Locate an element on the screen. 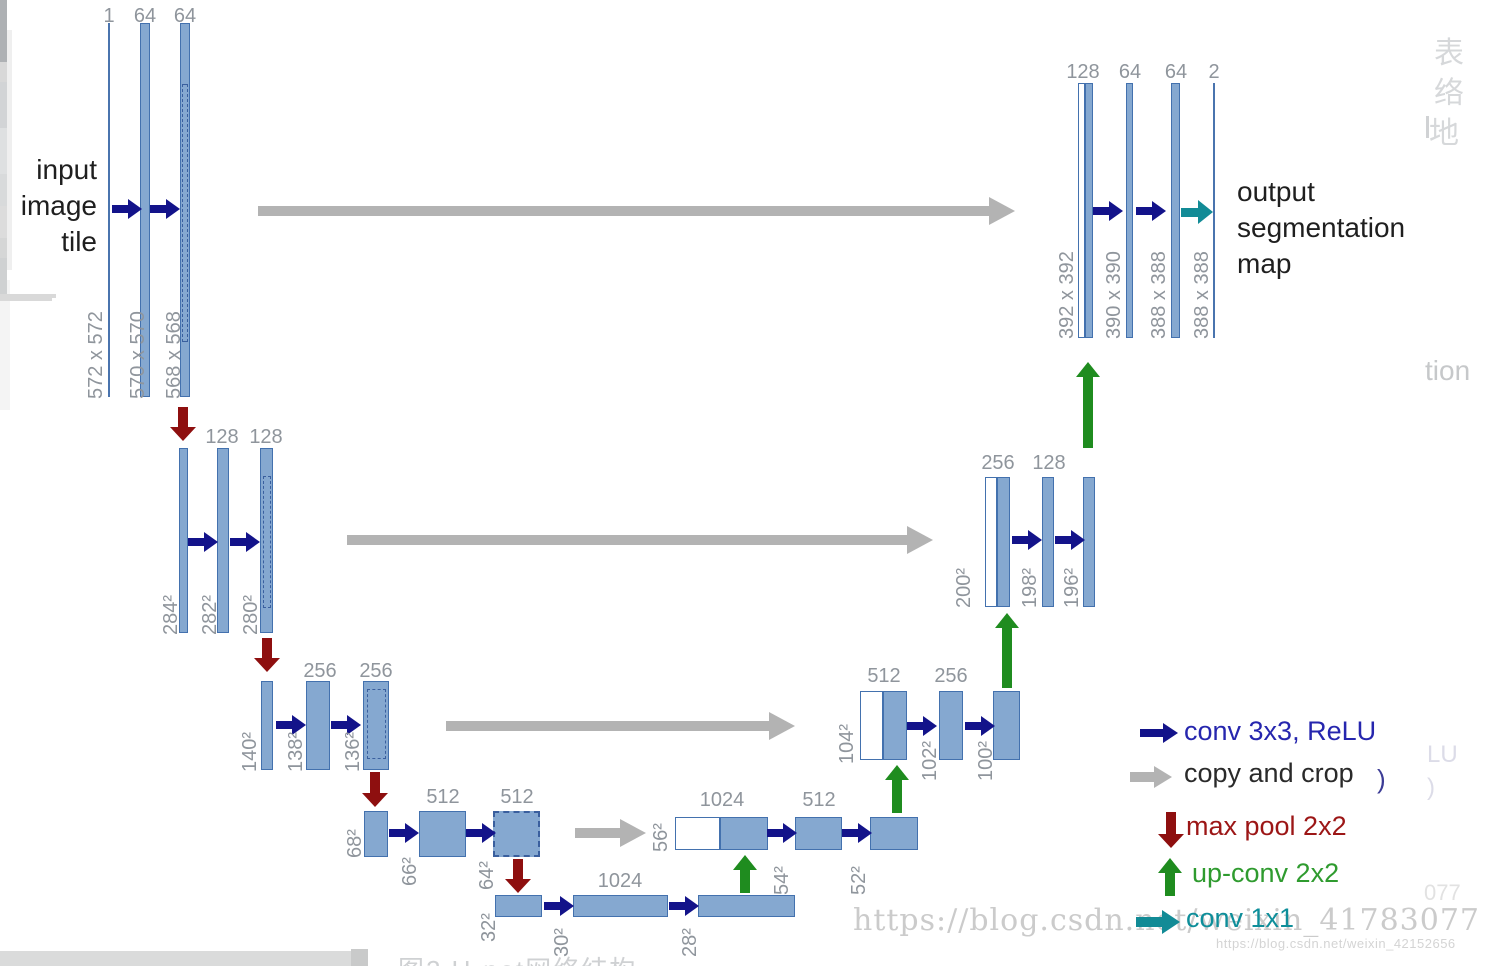 The image size is (1501, 966). figure-caption: 图2 U-net网络结构 is located at coordinates (517, 958).